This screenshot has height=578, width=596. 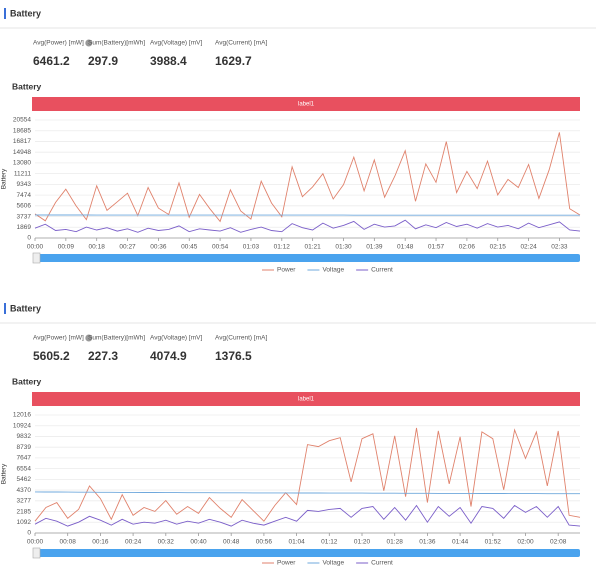 What do you see at coordinates (166, 542) in the screenshot?
I see `x-tick-label: 00:32` at bounding box center [166, 542].